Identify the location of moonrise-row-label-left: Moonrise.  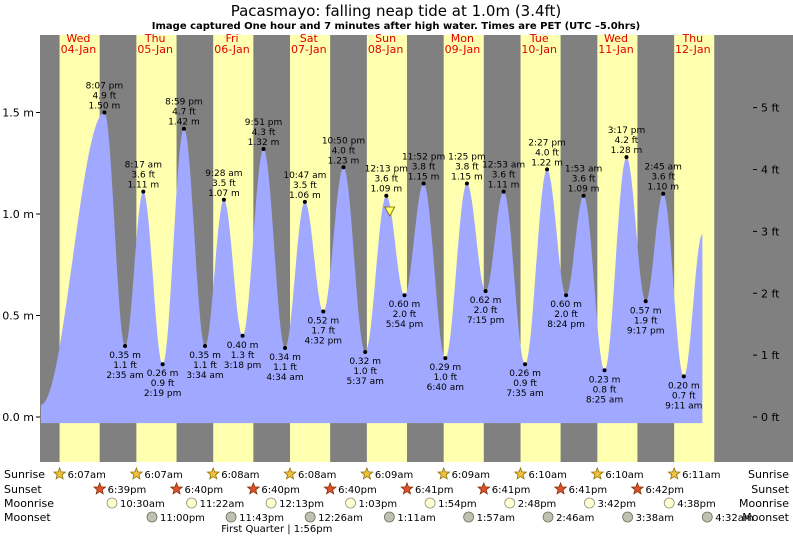
(29, 503).